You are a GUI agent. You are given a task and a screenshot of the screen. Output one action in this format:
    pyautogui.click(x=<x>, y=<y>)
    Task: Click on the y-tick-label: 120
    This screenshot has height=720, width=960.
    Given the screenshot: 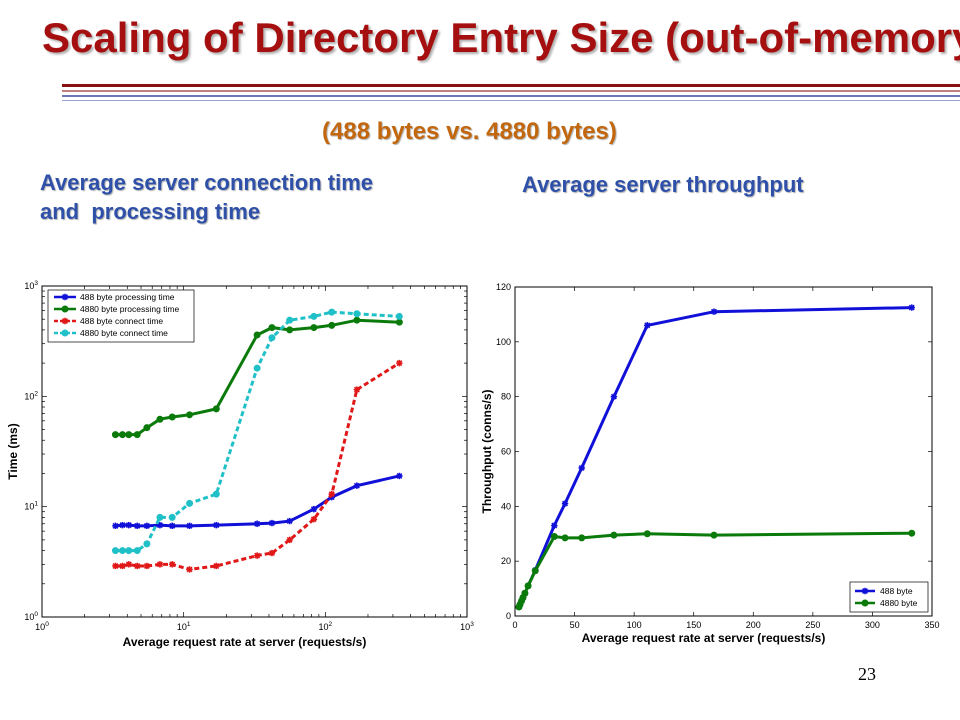 What is the action you would take?
    pyautogui.click(x=503, y=287)
    